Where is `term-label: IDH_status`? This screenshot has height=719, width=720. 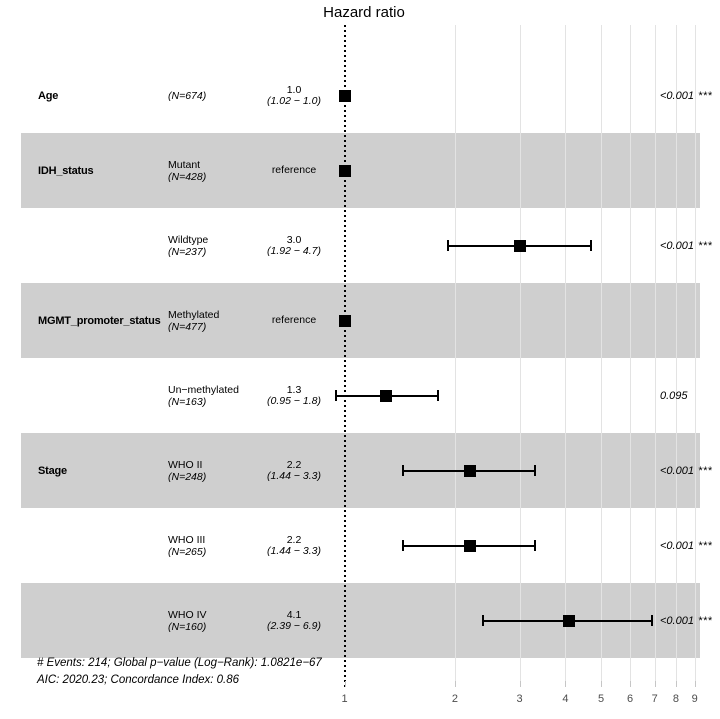 term-label: IDH_status is located at coordinates (66, 170).